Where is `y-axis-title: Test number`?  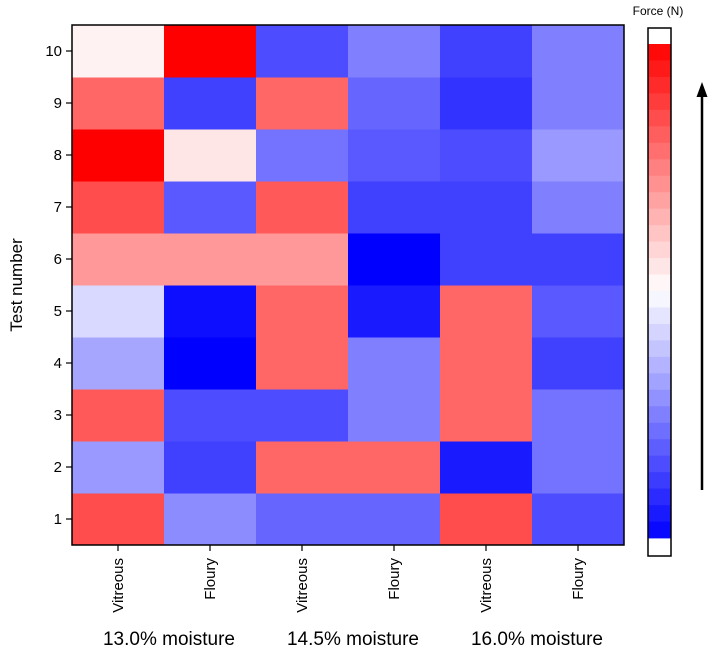
y-axis-title: Test number is located at coordinates (16, 285).